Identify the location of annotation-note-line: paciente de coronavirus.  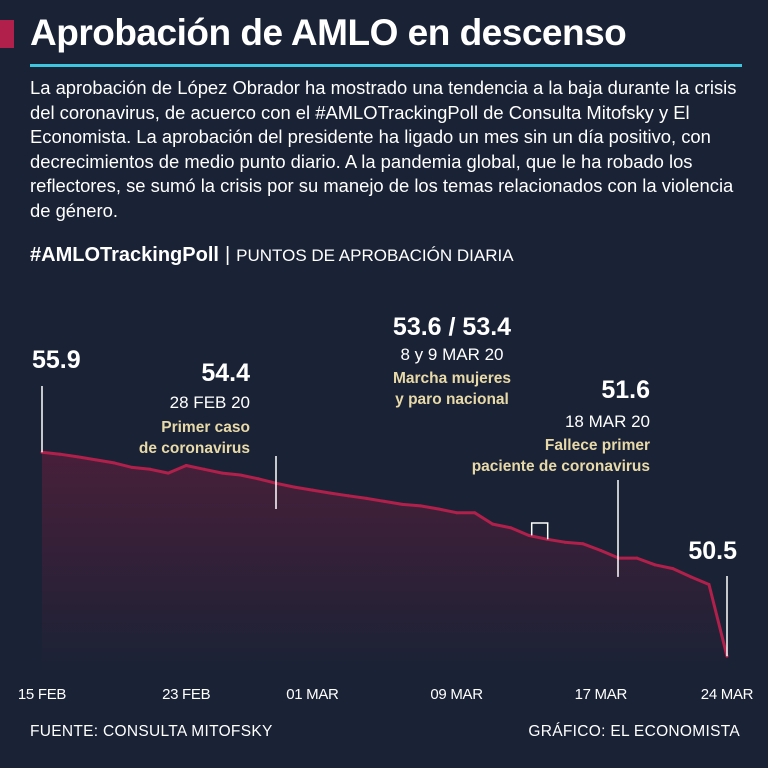
(561, 466).